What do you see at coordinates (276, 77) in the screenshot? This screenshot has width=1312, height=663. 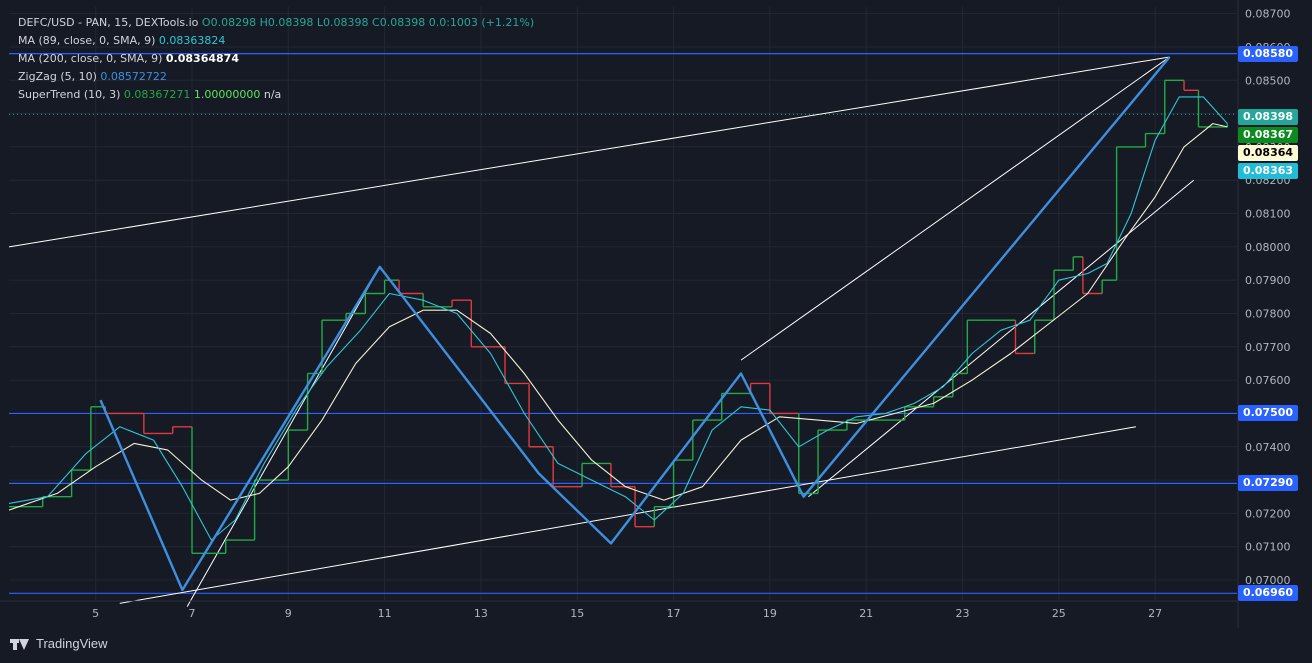 I see `zigzag-row: ZigZag (5, 10) 0.08572722` at bounding box center [276, 77].